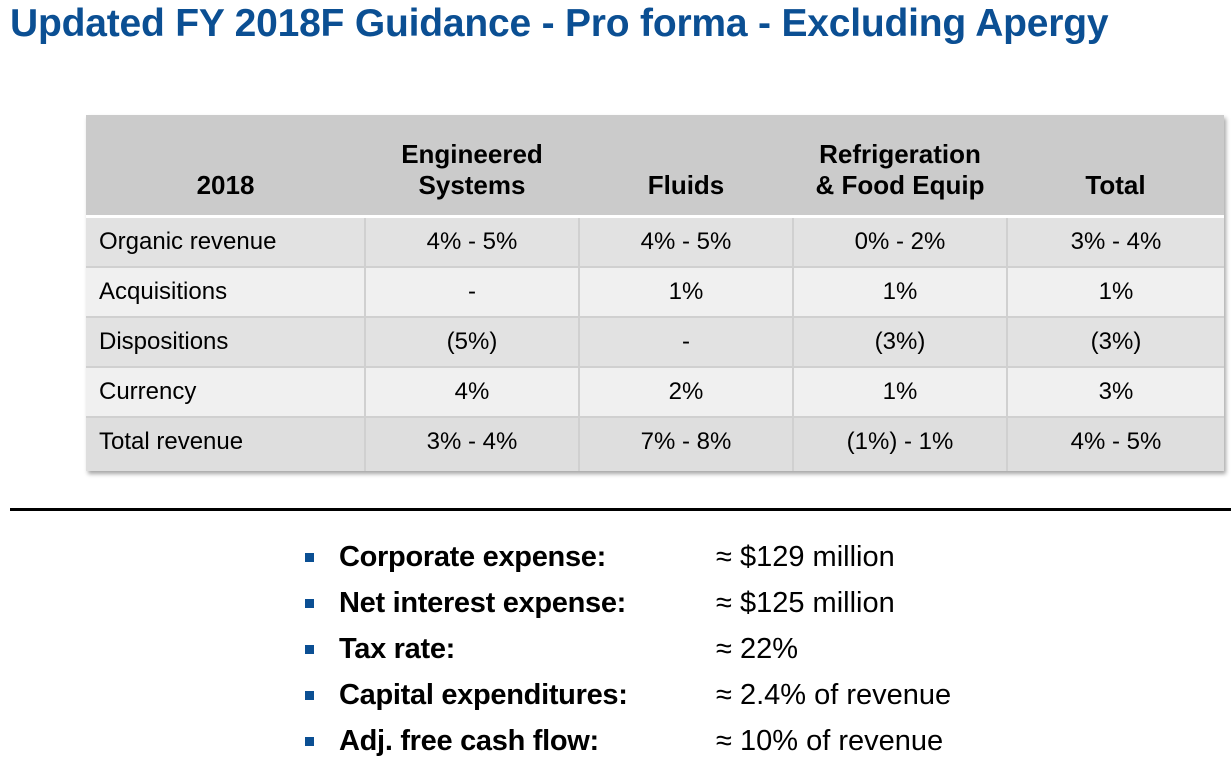 This screenshot has height=777, width=1231. I want to click on bullet-label: Net interest expense:, so click(483, 603).